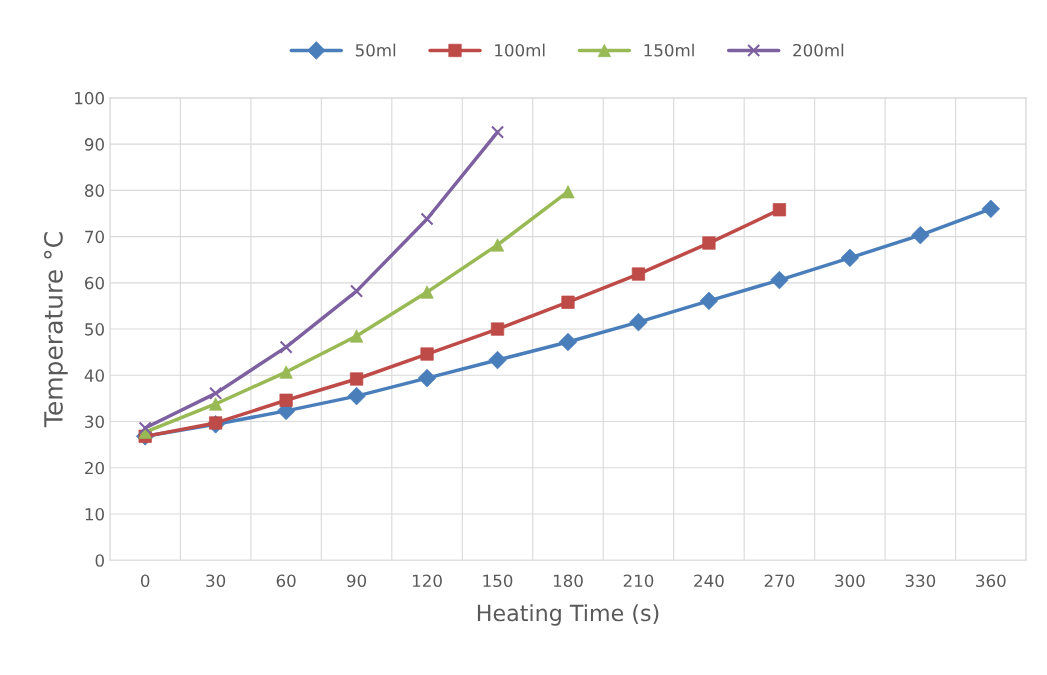 The width and height of the screenshot is (1047, 675). What do you see at coordinates (669, 50) in the screenshot?
I see `legend-label: 150ml` at bounding box center [669, 50].